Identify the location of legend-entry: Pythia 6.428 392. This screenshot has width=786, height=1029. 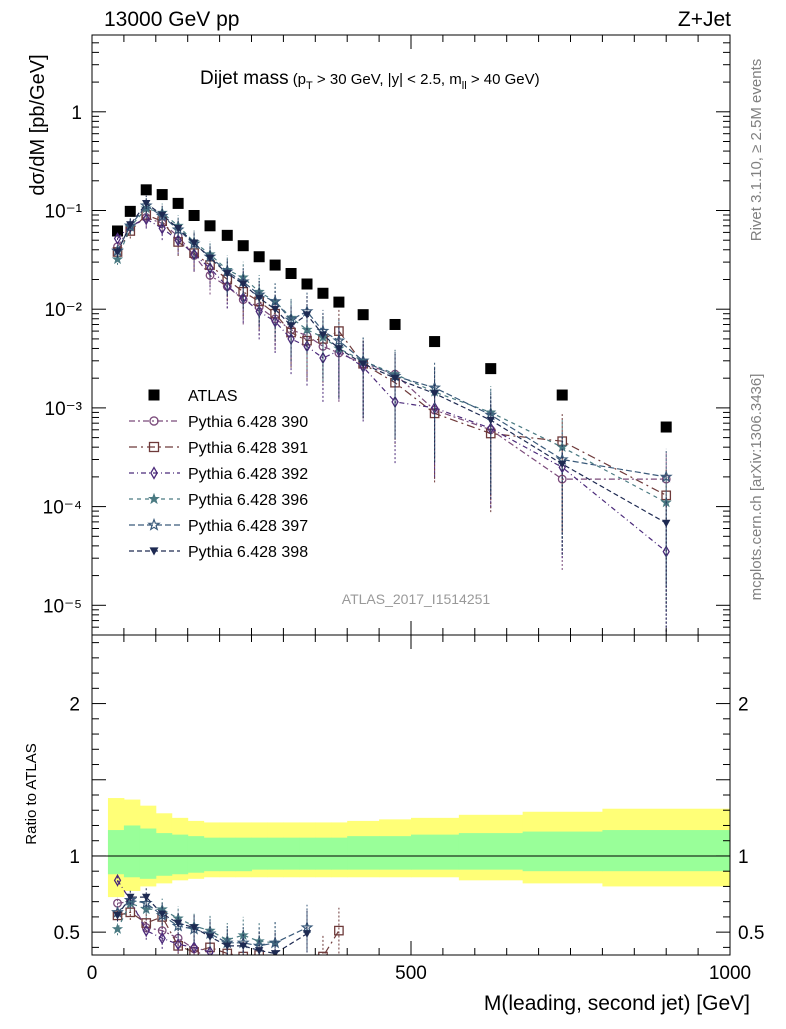
(218, 474).